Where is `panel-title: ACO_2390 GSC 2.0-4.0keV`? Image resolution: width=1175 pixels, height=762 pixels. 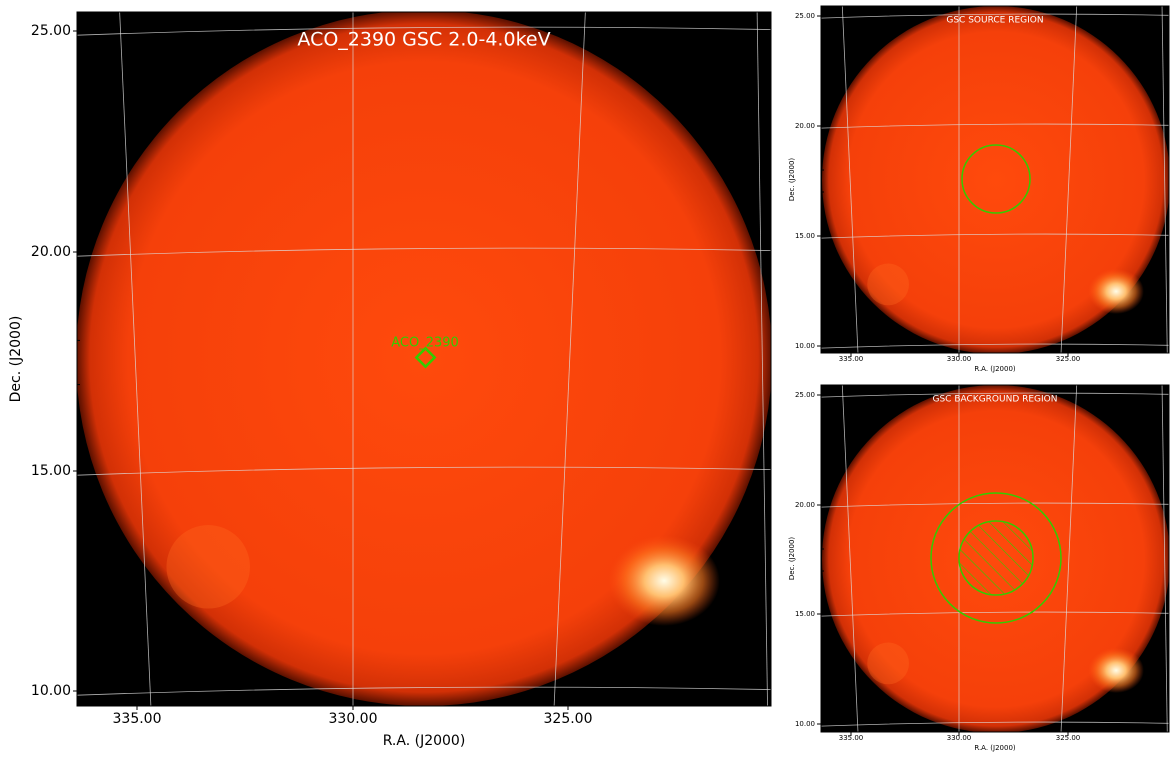 panel-title: ACO_2390 GSC 2.0-4.0keV is located at coordinates (423, 40).